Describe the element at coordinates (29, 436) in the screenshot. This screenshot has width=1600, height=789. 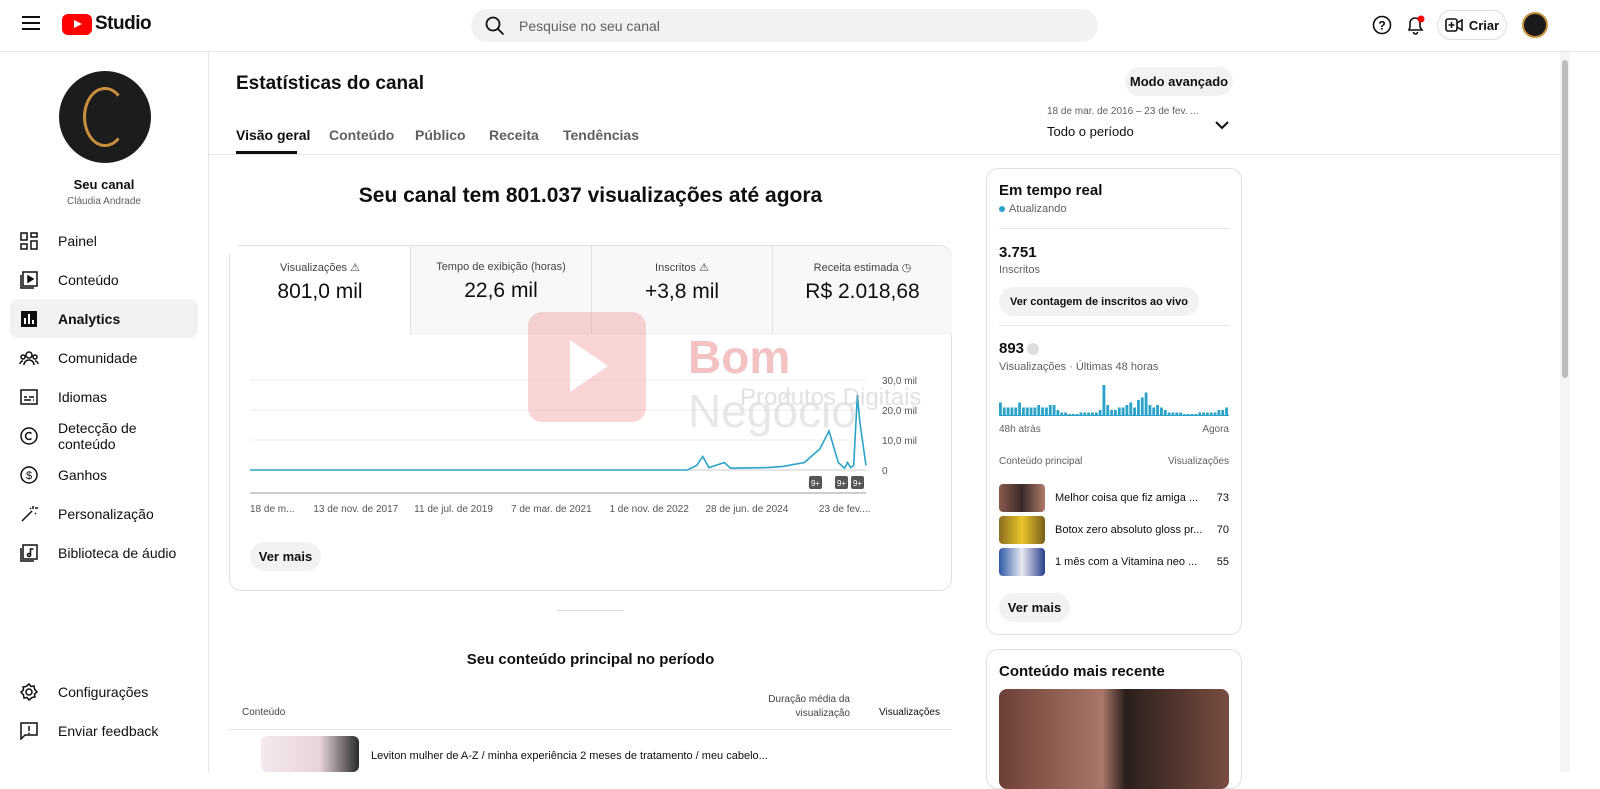
I see `copyright-icon` at that location.